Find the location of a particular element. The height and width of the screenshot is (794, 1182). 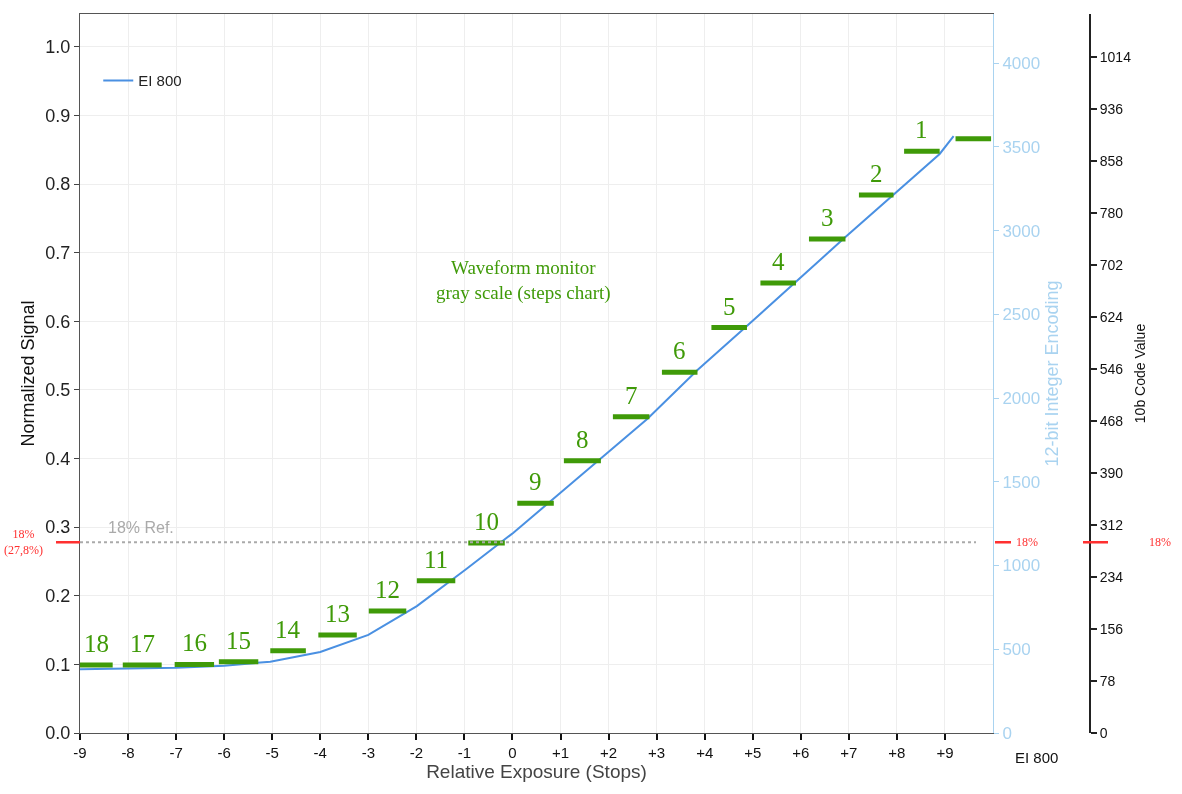

x-tick-label: -7 is located at coordinates (176, 752).